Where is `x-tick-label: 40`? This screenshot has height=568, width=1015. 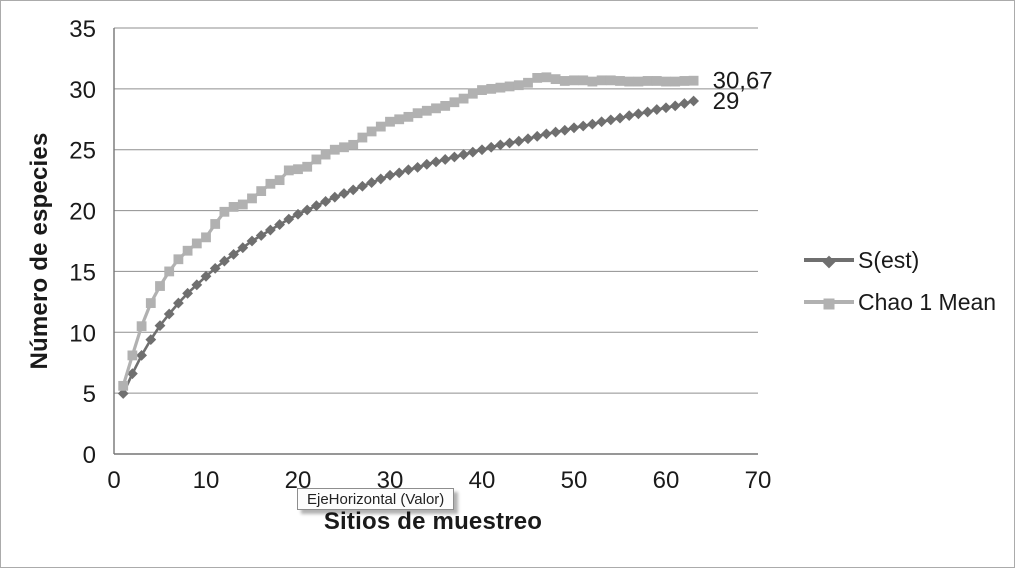
x-tick-label: 40 is located at coordinates (482, 480).